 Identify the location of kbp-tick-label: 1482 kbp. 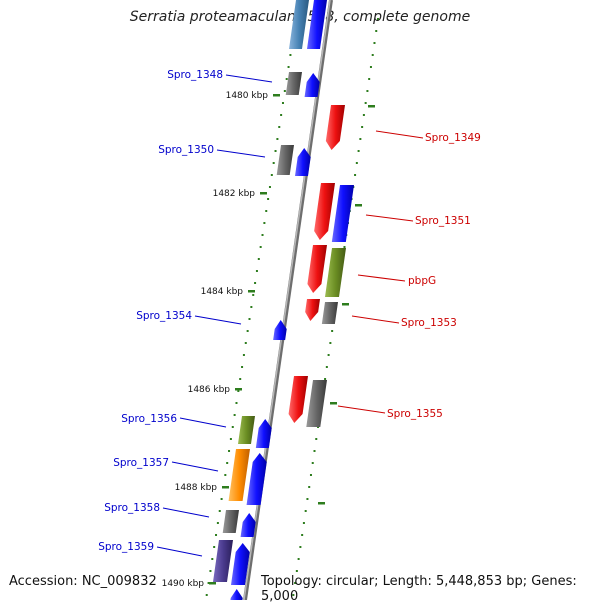
(234, 194).